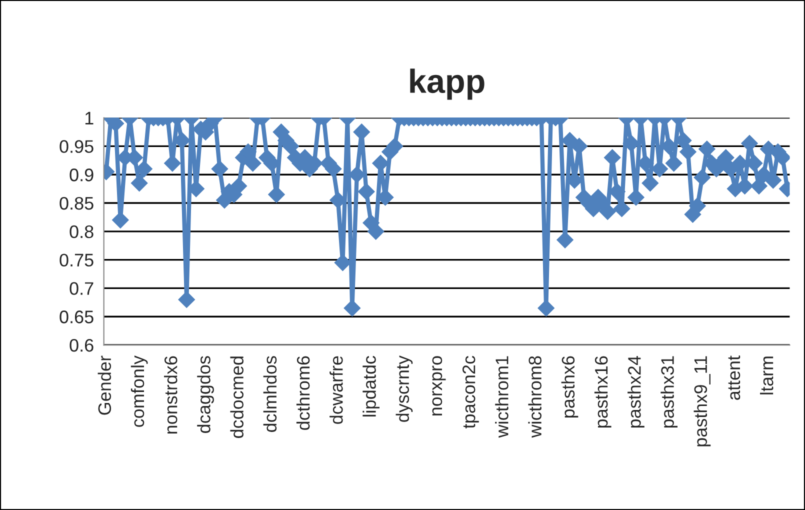  I want to click on y-tick-label: 0.7, so click(82, 288).